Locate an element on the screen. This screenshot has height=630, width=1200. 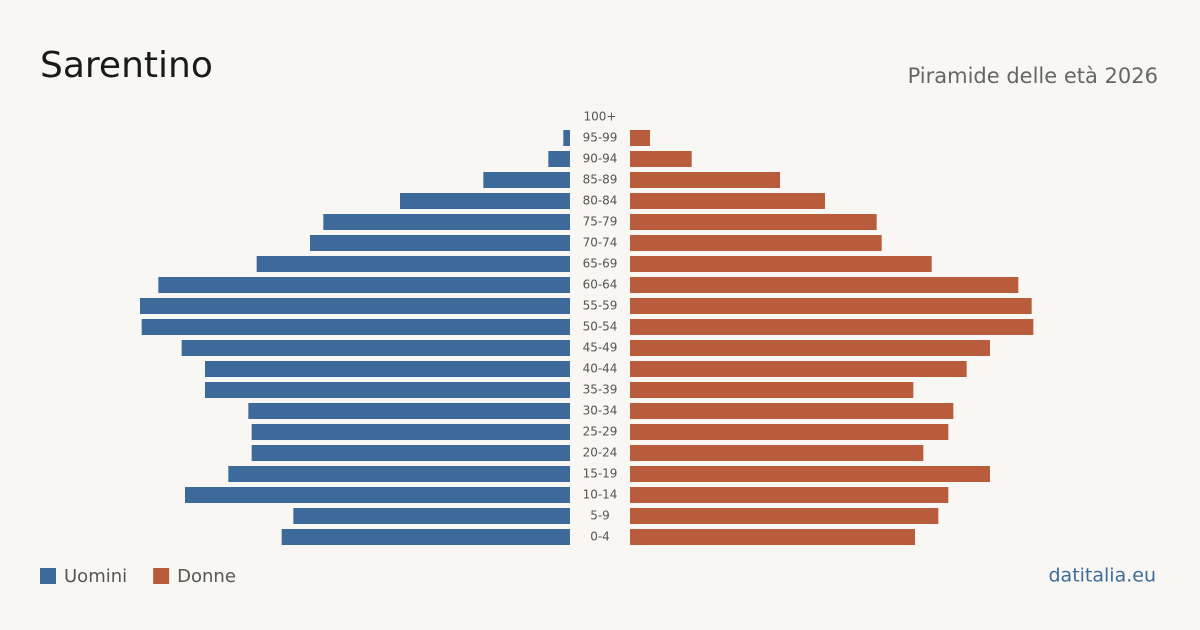
age-label: 45-49 is located at coordinates (600, 348).